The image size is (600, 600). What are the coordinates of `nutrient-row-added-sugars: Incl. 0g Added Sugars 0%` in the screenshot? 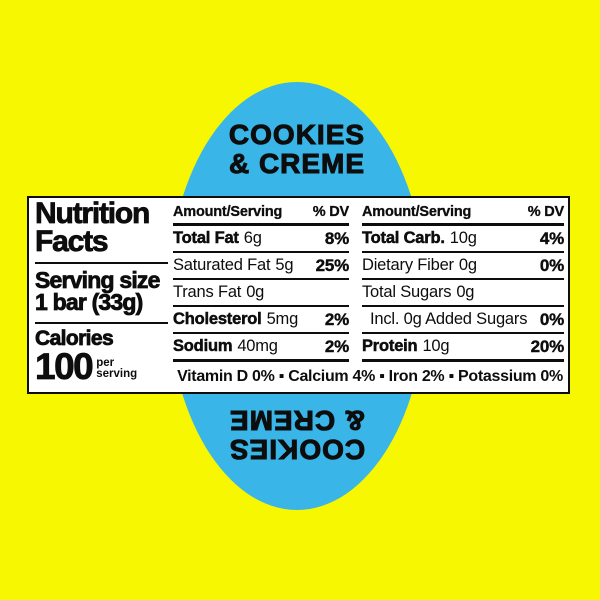 It's located at (463, 320).